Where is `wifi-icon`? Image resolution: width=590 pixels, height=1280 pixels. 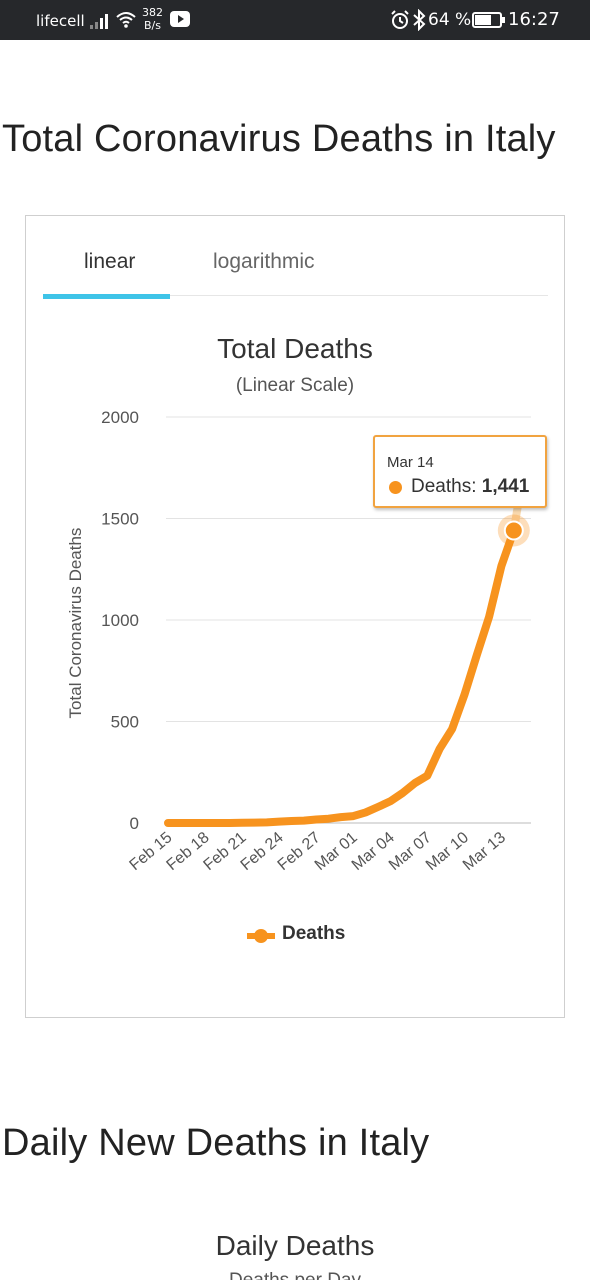
wifi-icon is located at coordinates (126, 20).